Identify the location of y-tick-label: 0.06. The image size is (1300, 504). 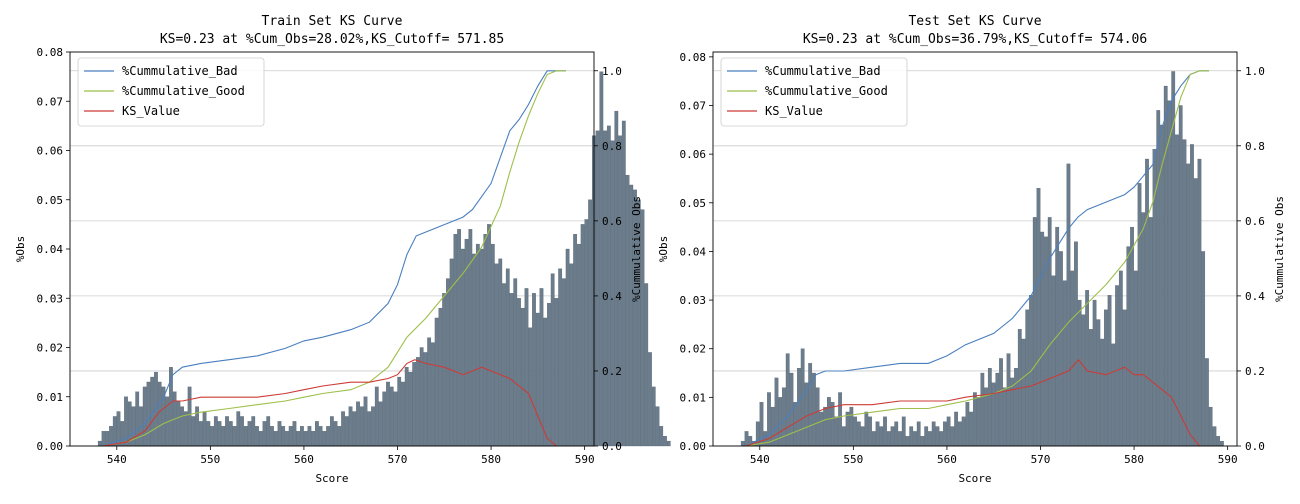
(693, 154).